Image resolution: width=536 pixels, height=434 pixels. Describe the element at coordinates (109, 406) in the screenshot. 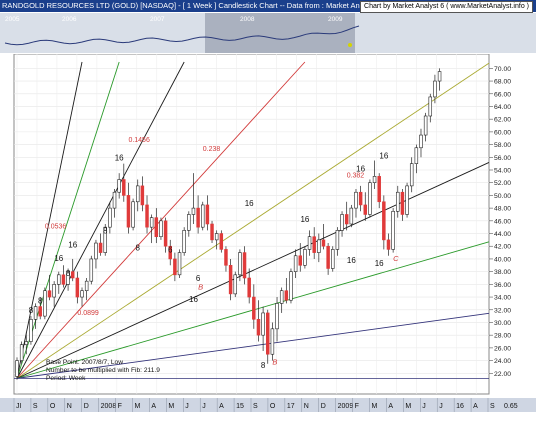

I see `x-tick-label: 2008` at that location.